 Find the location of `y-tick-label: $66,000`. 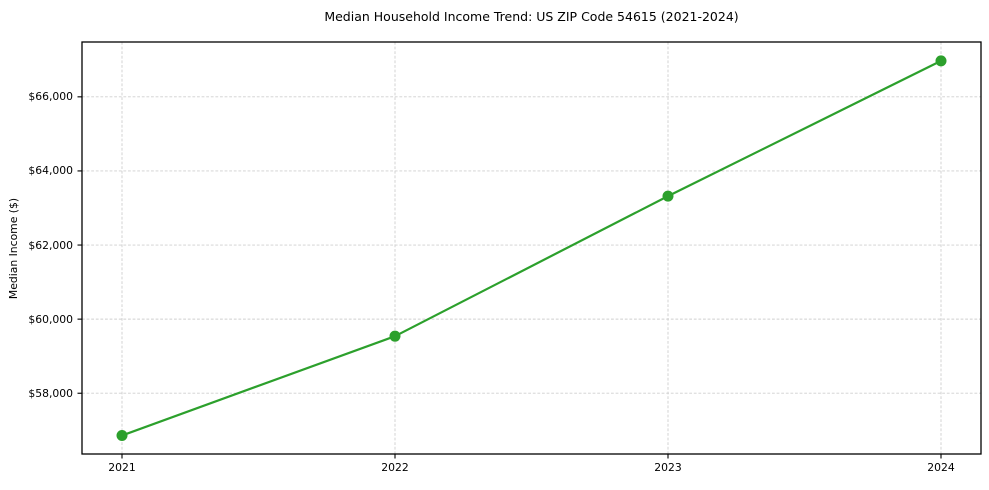

y-tick-label: $66,000 is located at coordinates (50, 97).